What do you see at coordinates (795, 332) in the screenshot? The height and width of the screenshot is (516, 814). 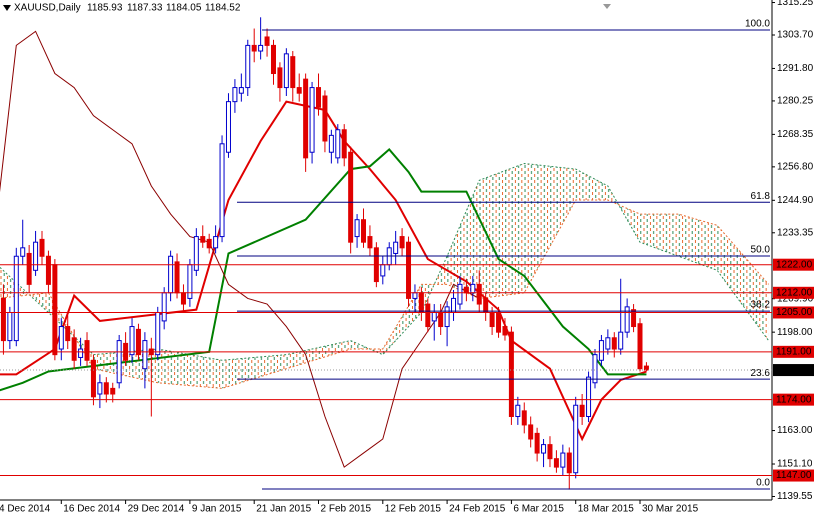 I see `y-tick-label: 1198.00` at bounding box center [795, 332].